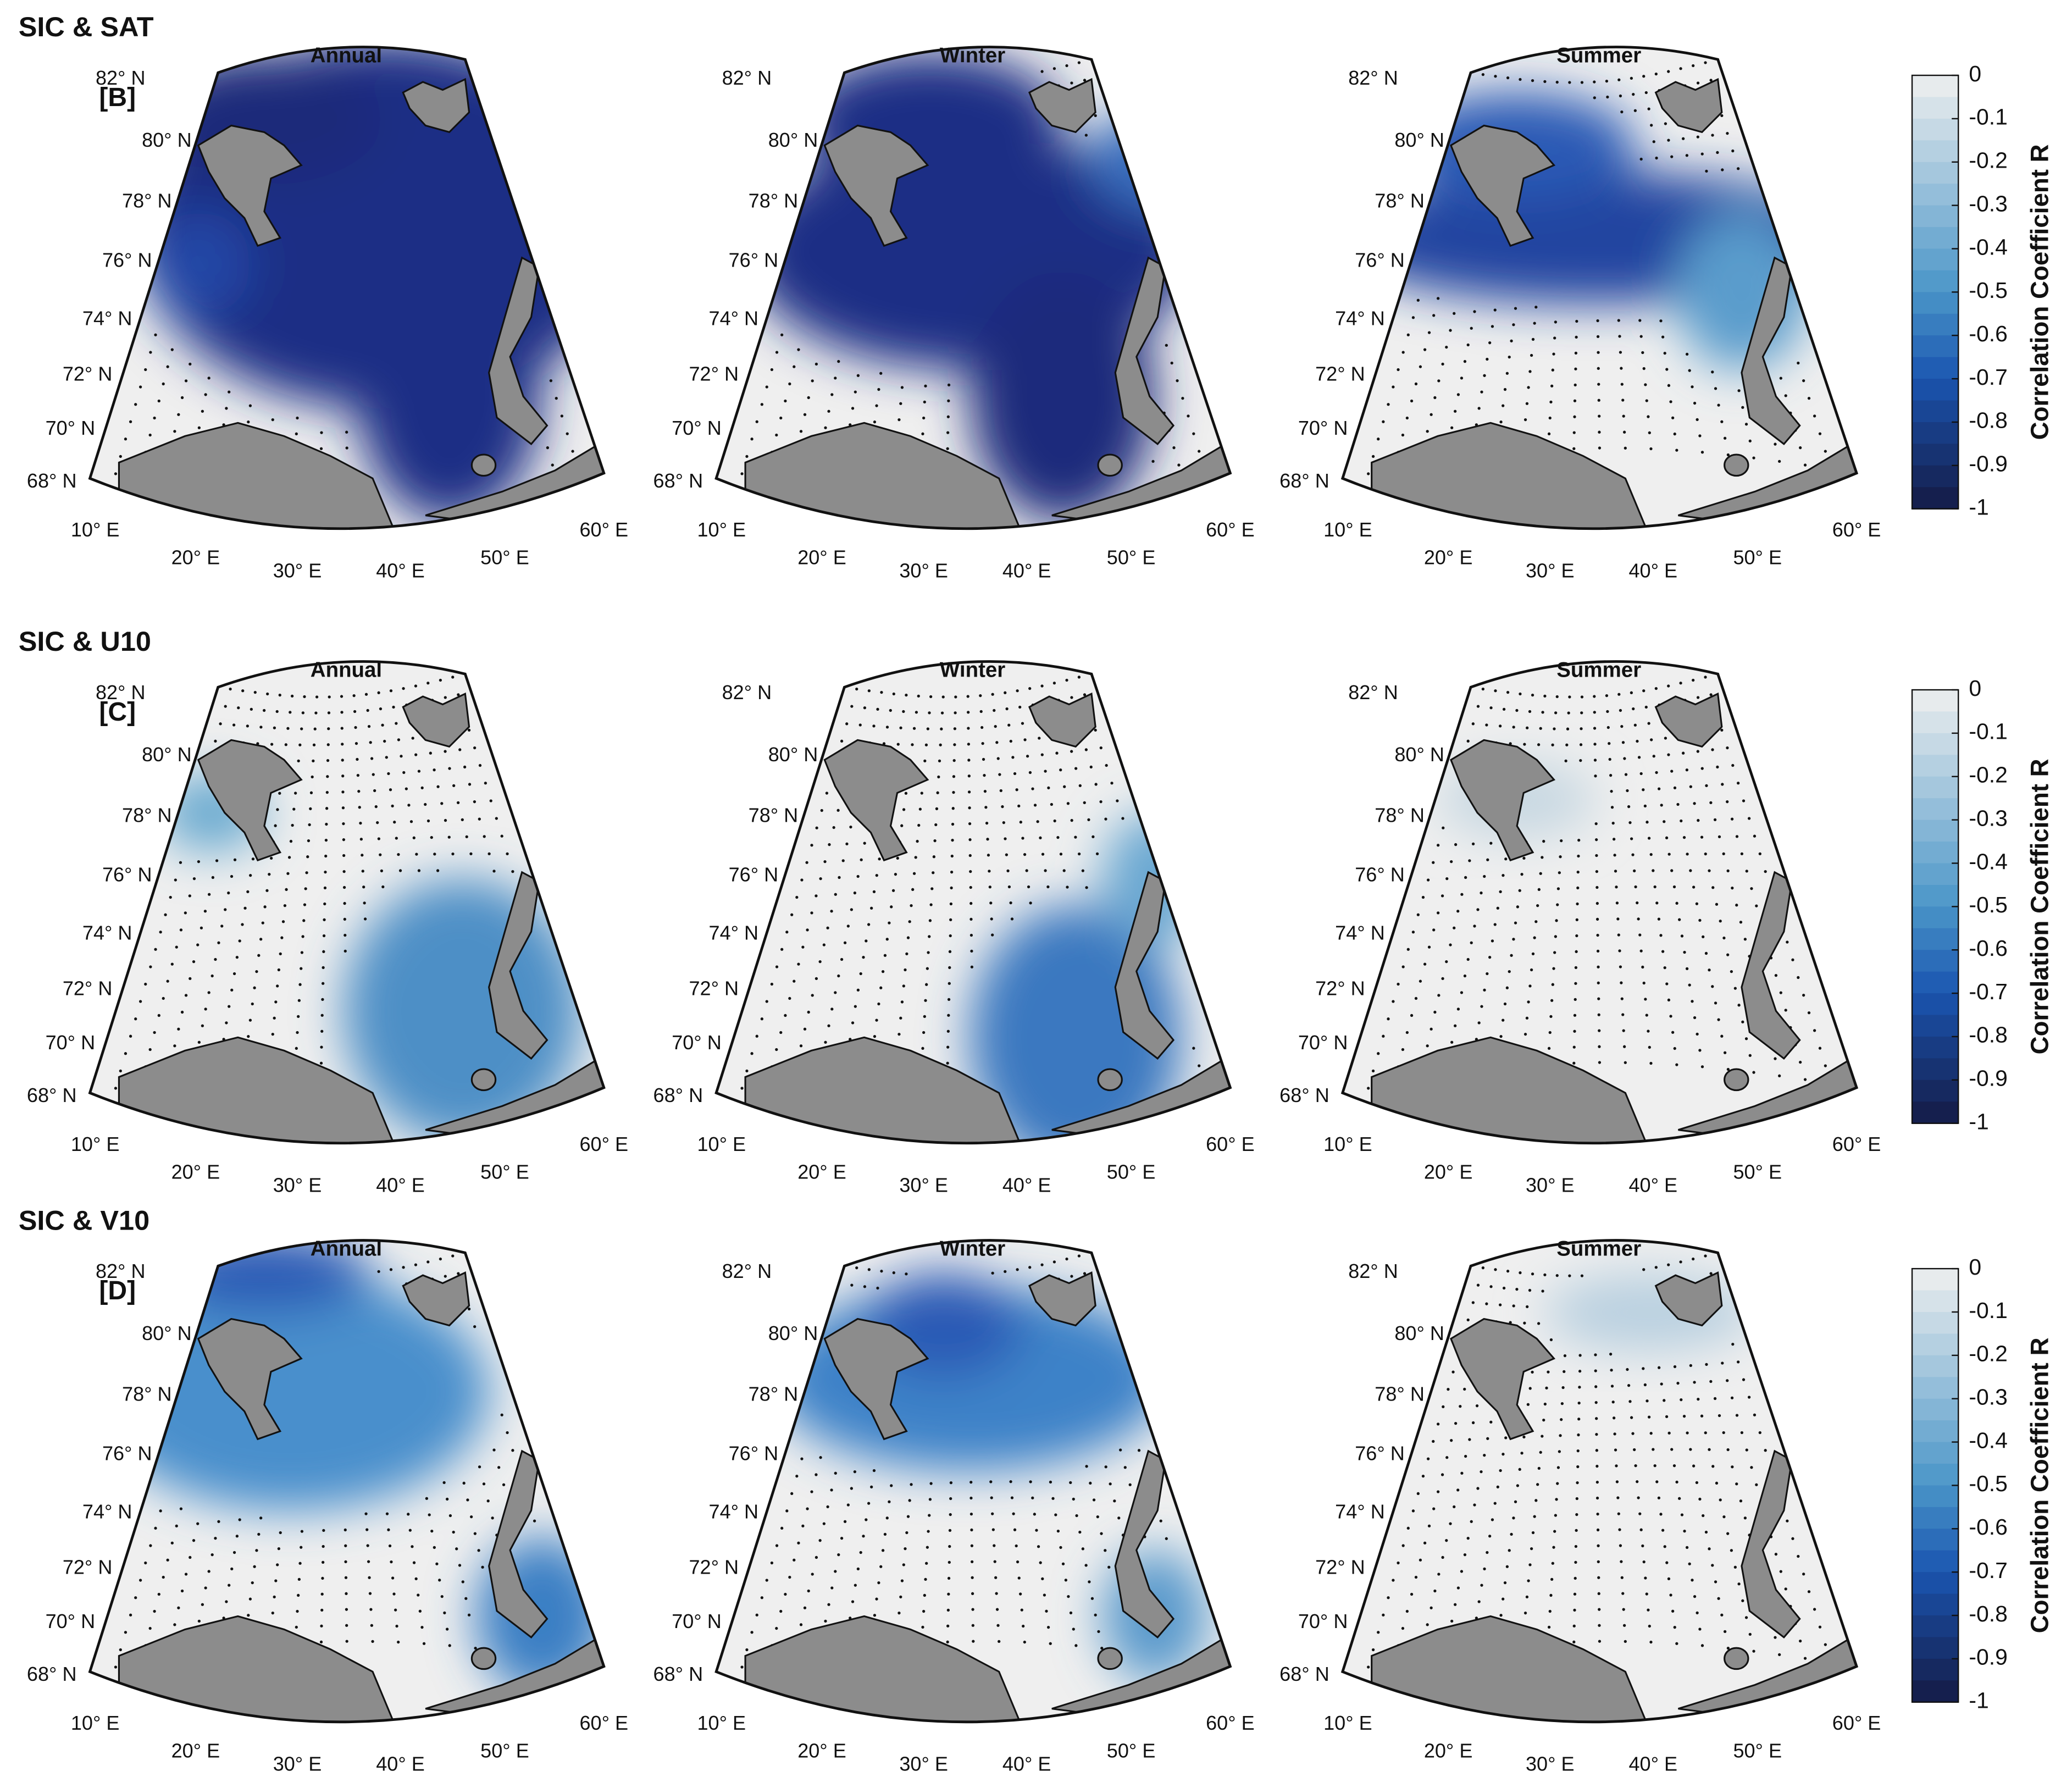  I want to click on colorbar-label: Correlation Coefficient R, so click(2040, 292).